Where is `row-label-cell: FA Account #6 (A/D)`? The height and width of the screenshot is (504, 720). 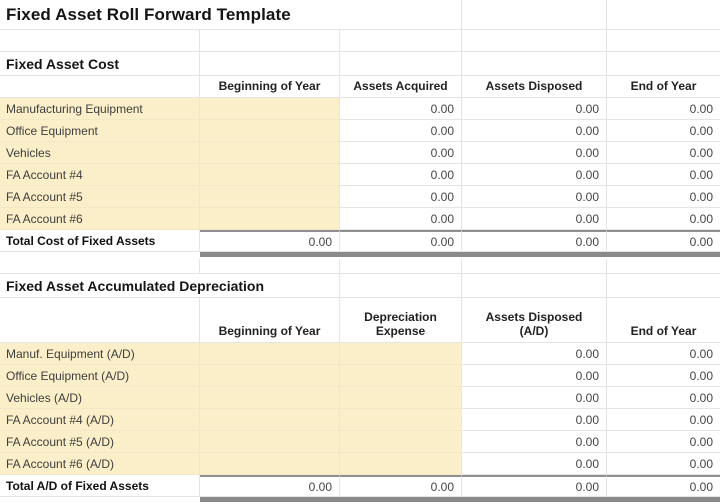
row-label-cell: FA Account #6 (A/D) is located at coordinates (100, 464).